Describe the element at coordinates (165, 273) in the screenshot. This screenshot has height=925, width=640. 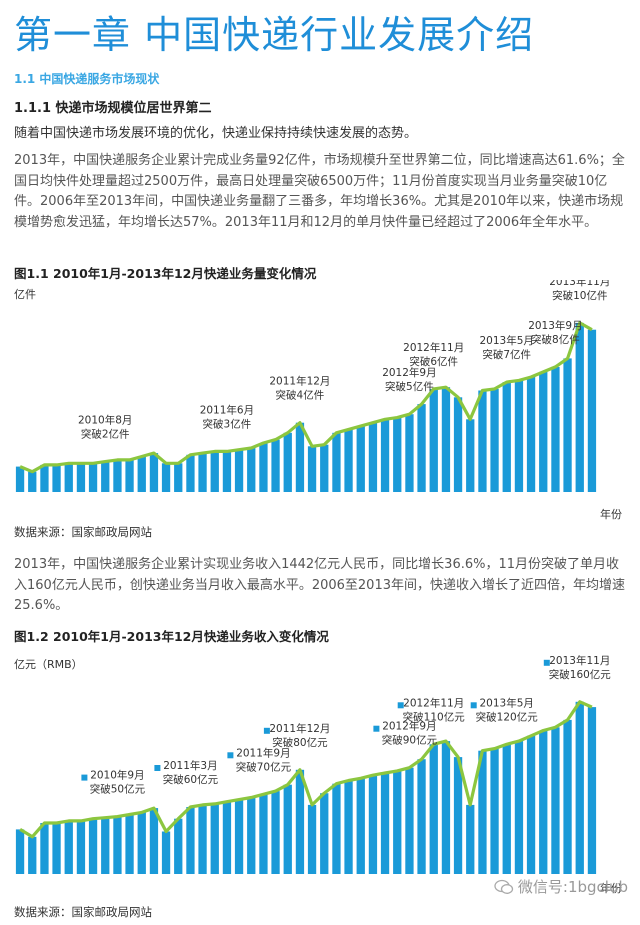
I see `figure-1-title: 图1.1 2010年1月-2013年12月快递业务量变化情况` at that location.